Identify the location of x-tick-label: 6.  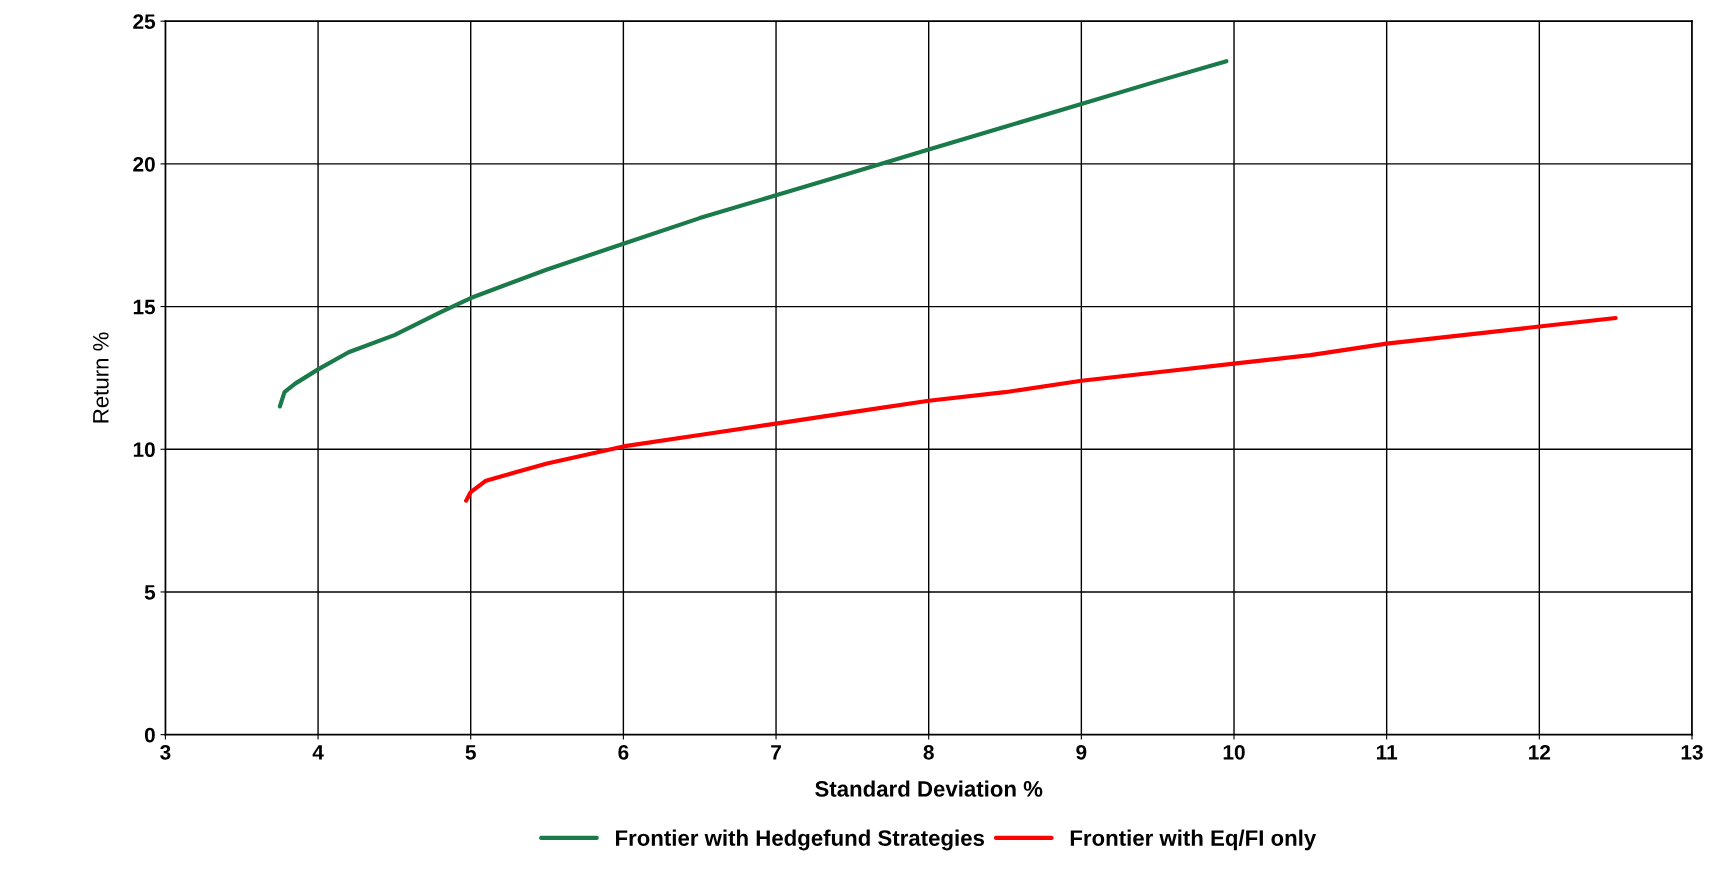
(623, 752).